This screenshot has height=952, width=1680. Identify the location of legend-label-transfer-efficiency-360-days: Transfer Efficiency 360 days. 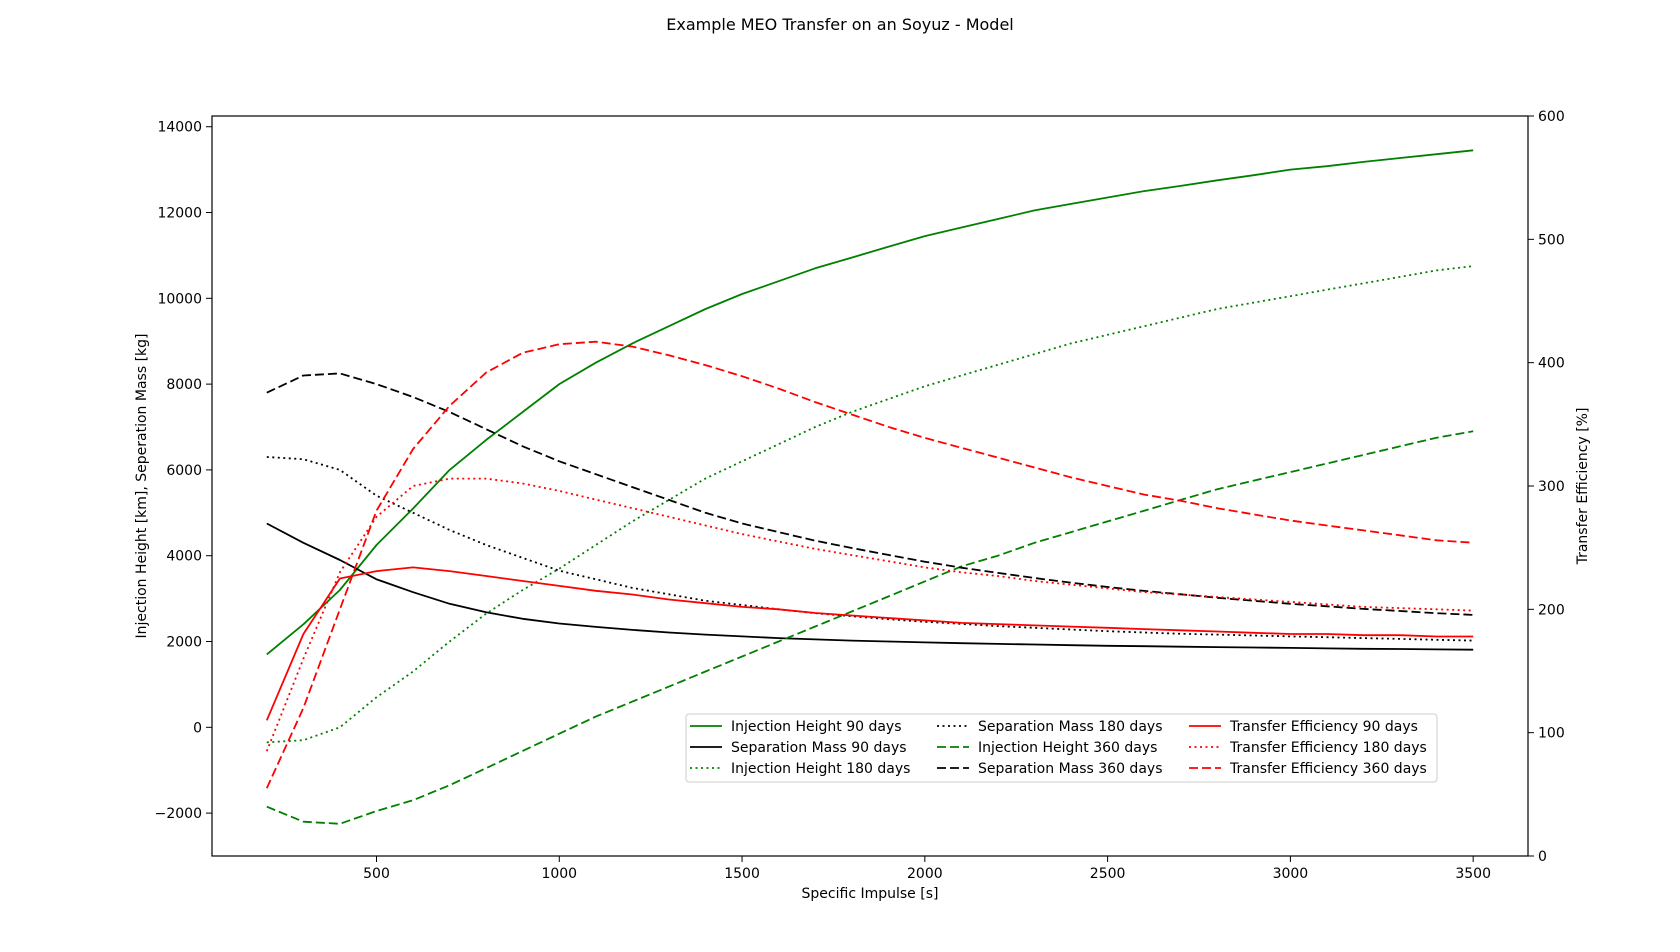
(1328, 769).